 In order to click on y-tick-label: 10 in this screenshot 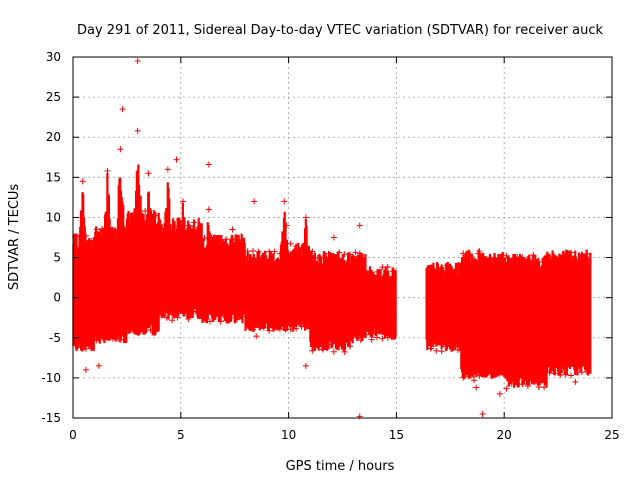, I will do `click(53, 217)`.